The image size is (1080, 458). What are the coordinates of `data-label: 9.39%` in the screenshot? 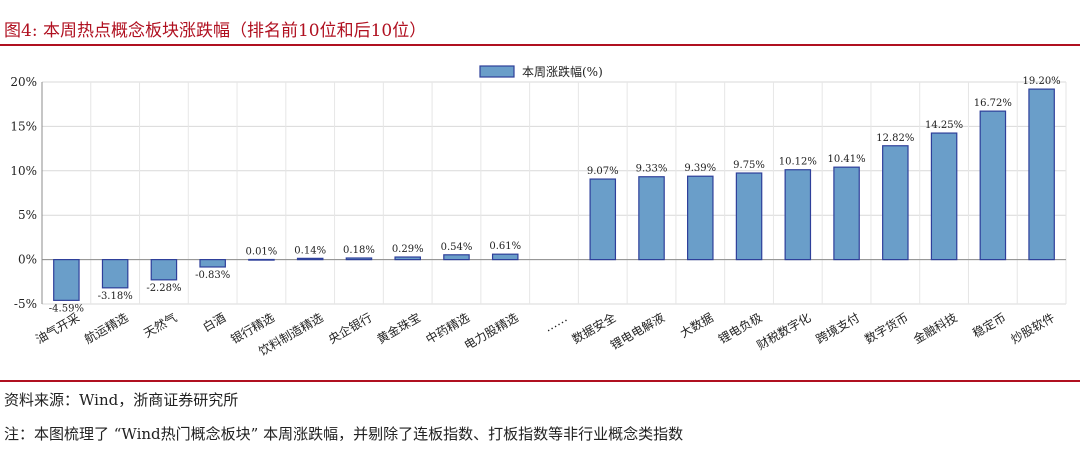 It's located at (700, 168).